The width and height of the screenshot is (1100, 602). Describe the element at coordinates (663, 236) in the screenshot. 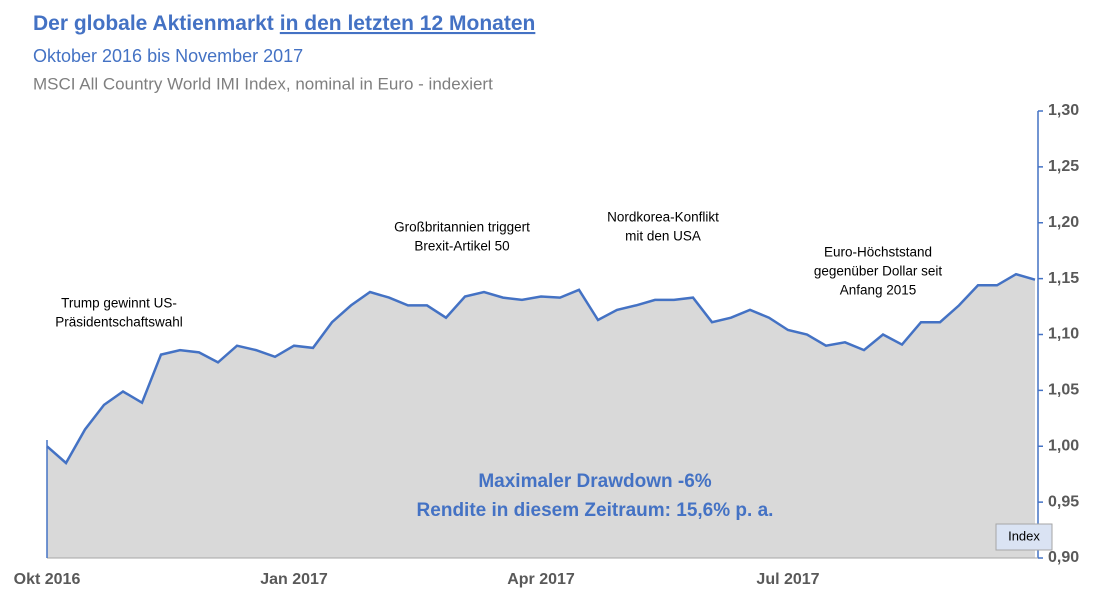

I see `annotation: mit den USA` at that location.